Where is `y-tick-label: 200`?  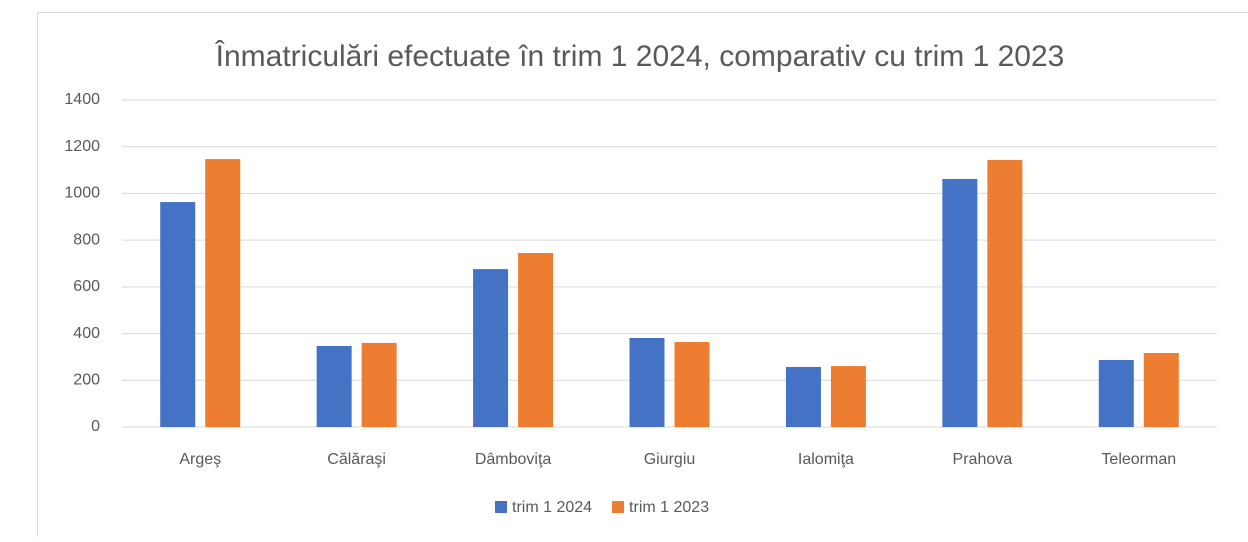
y-tick-label: 200 is located at coordinates (86, 380).